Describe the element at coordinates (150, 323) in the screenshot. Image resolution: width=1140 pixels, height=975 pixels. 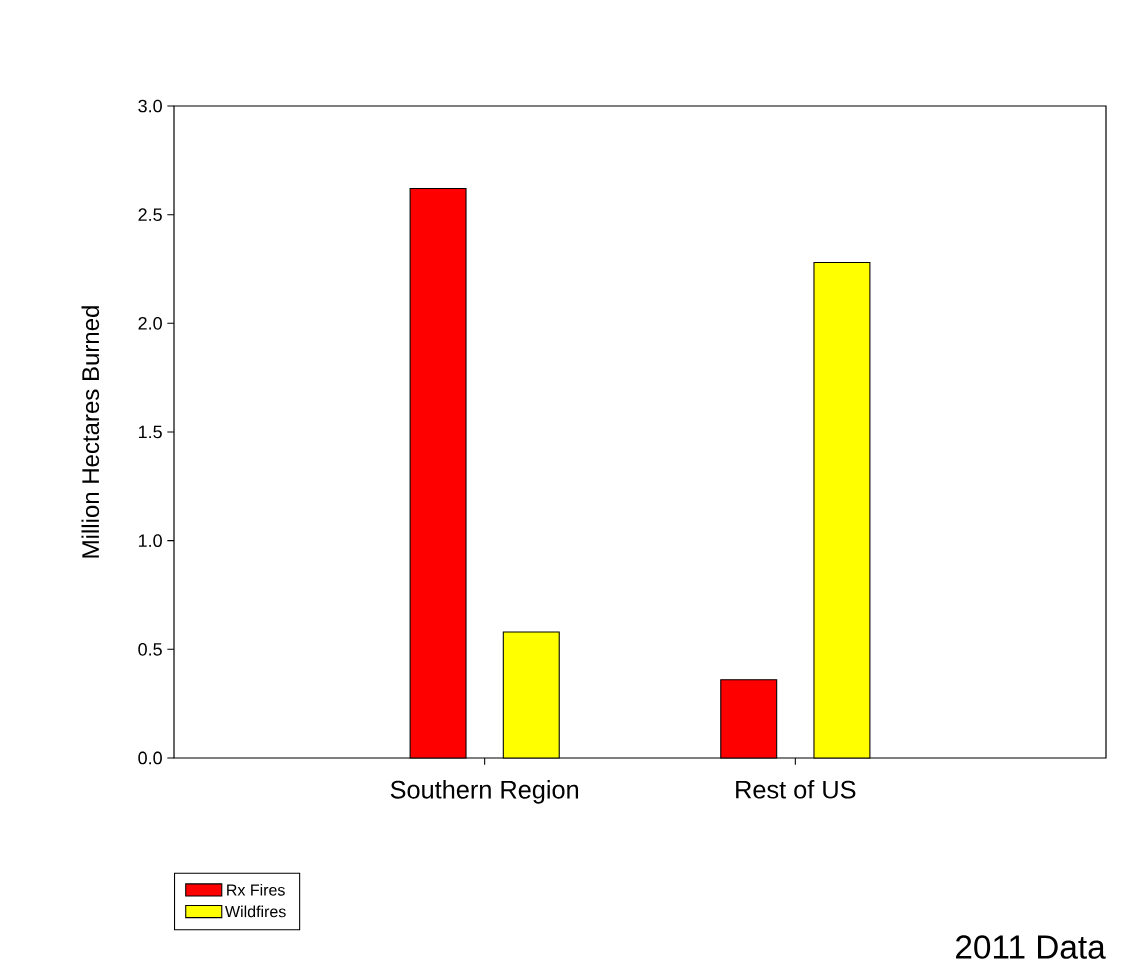
I see `y-tick-label: 2.0` at that location.